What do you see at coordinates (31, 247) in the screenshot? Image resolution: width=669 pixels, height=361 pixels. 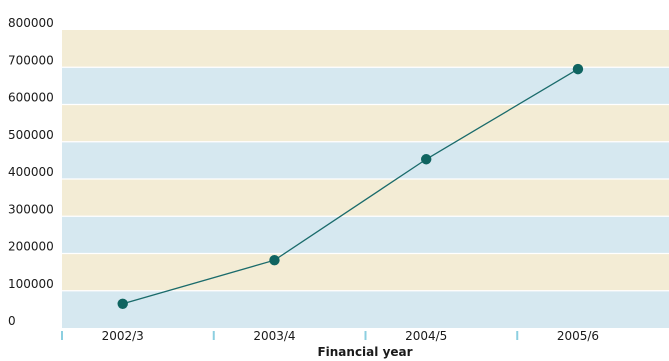 I see `y-tick-label: 200000` at bounding box center [31, 247].